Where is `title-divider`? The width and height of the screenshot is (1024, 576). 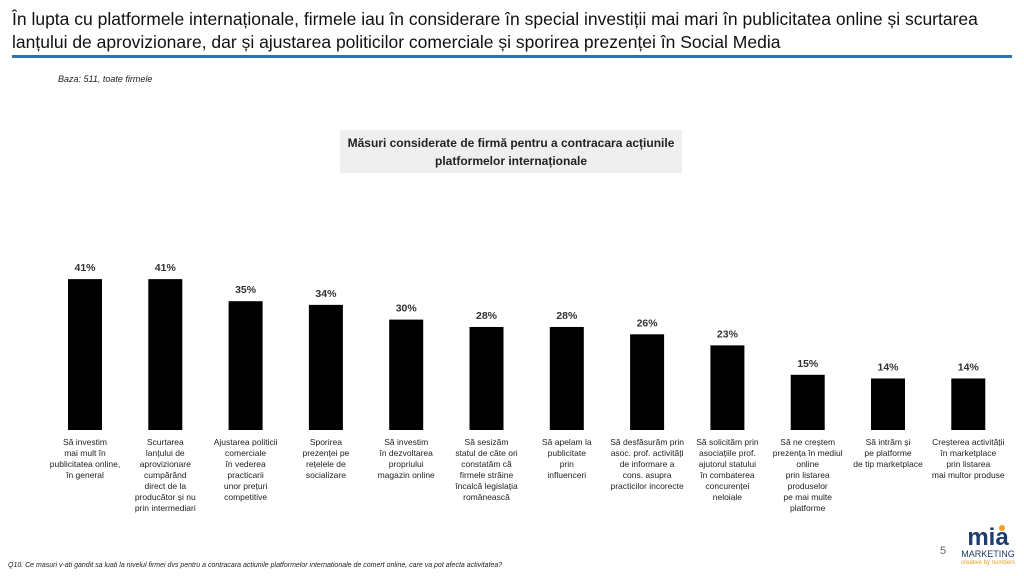
title-divider is located at coordinates (512, 56).